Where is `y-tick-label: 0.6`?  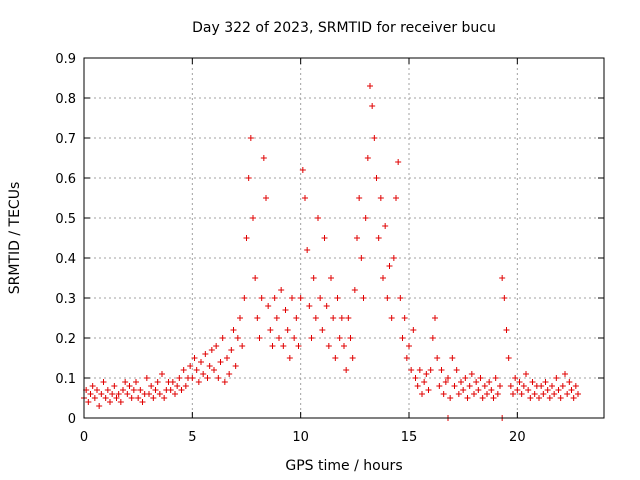 y-tick-label: 0.6 is located at coordinates (65, 179).